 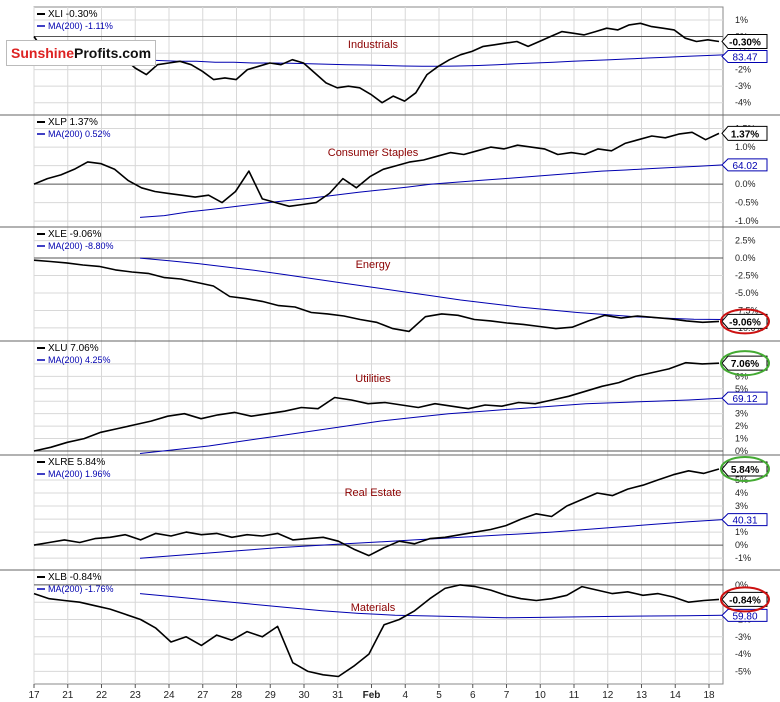 What do you see at coordinates (113, 53) in the screenshot?
I see `logo-part-2: Profits.com` at bounding box center [113, 53].